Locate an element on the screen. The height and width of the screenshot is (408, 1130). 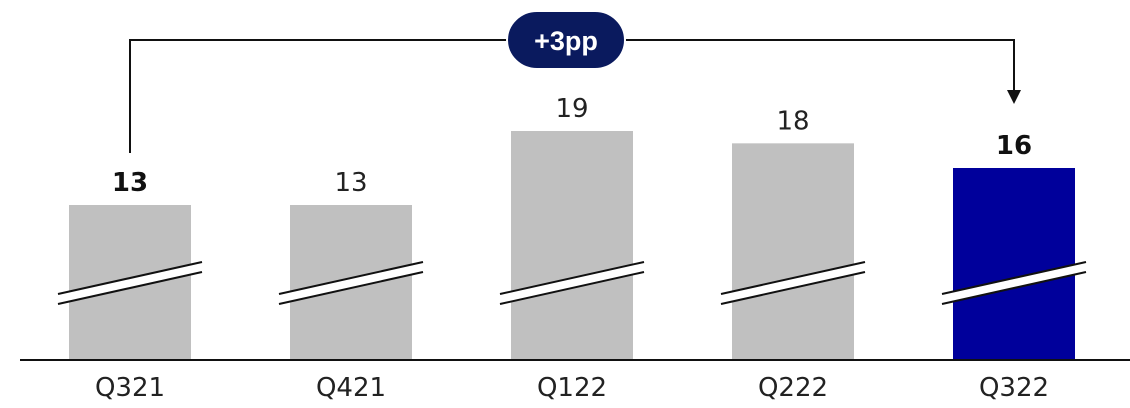
value-label-q321: 13 is located at coordinates (130, 183).